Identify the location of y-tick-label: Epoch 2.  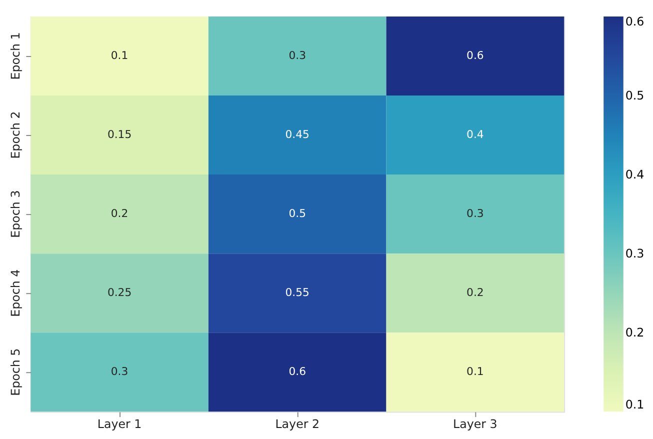
(15, 135).